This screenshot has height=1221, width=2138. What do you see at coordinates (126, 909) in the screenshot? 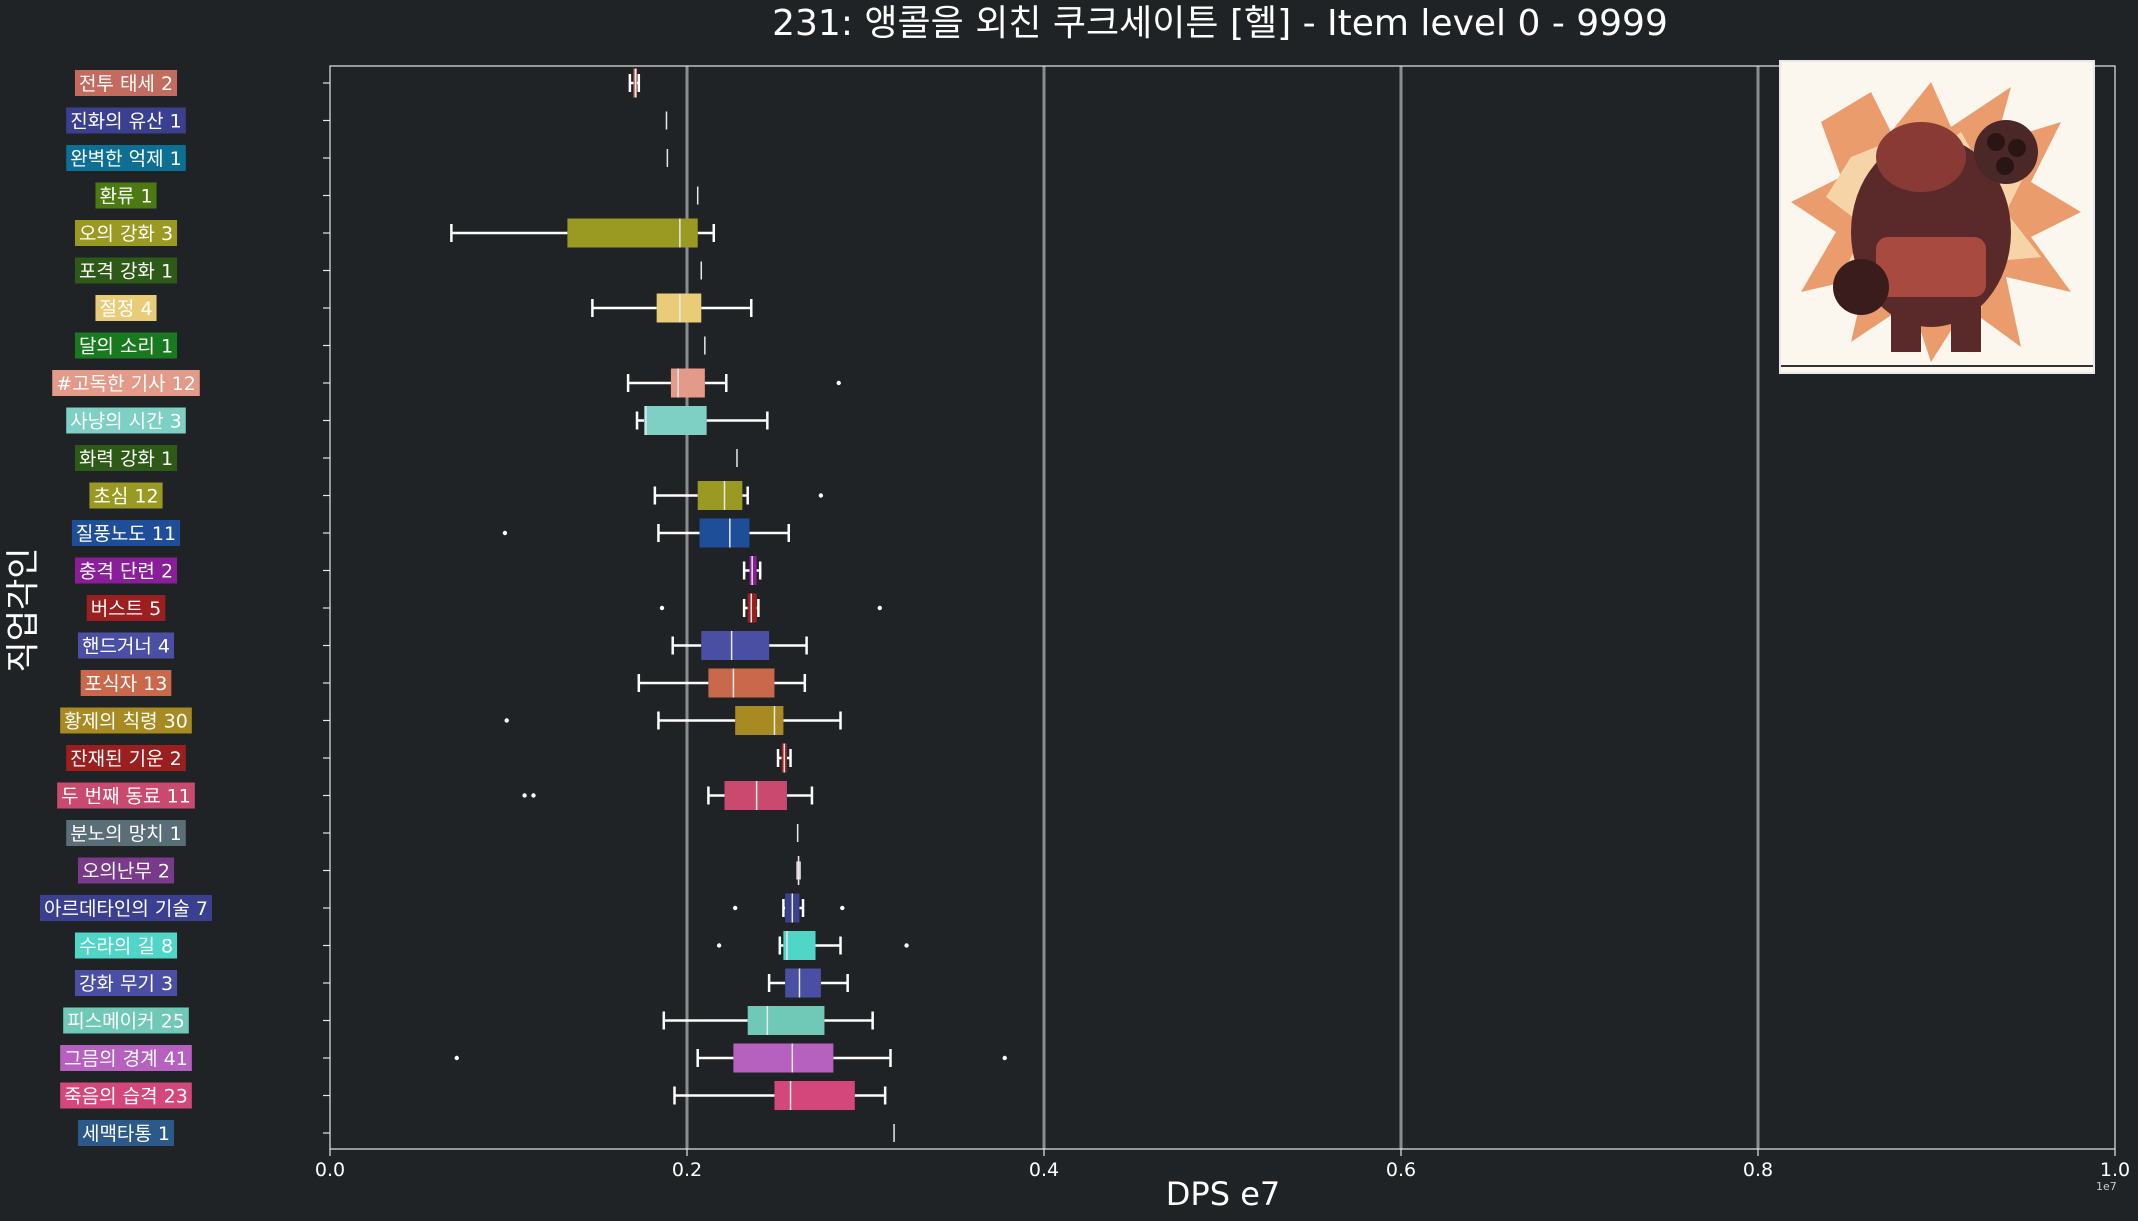
I see `y-tick-label-text: 아르데타인의 기술 7` at bounding box center [126, 909].